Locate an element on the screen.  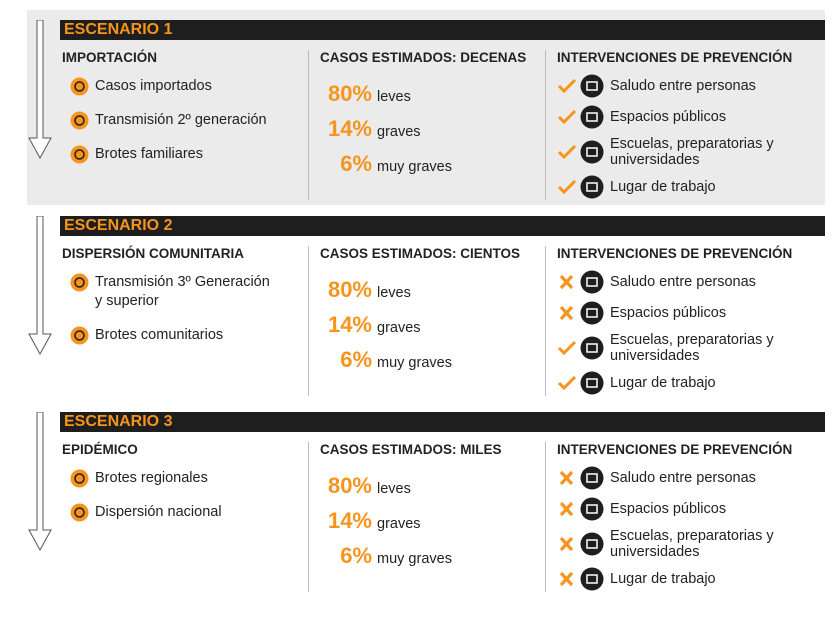
scenario-title: ESCENARIO 3 is located at coordinates (442, 422).